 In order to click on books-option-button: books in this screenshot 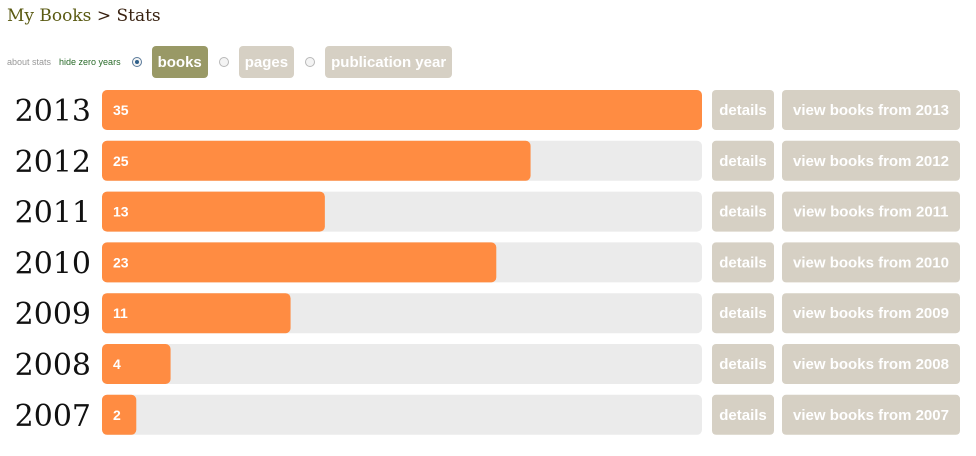, I will do `click(179, 62)`.